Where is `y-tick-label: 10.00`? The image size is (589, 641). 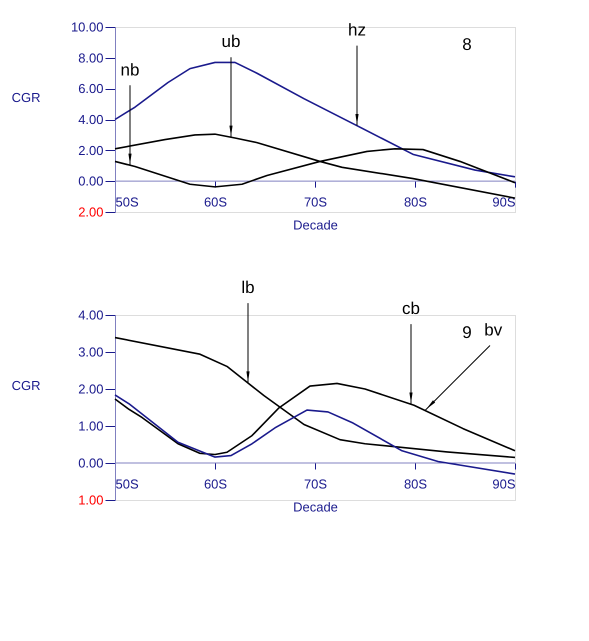 y-tick-label: 10.00 is located at coordinates (87, 27).